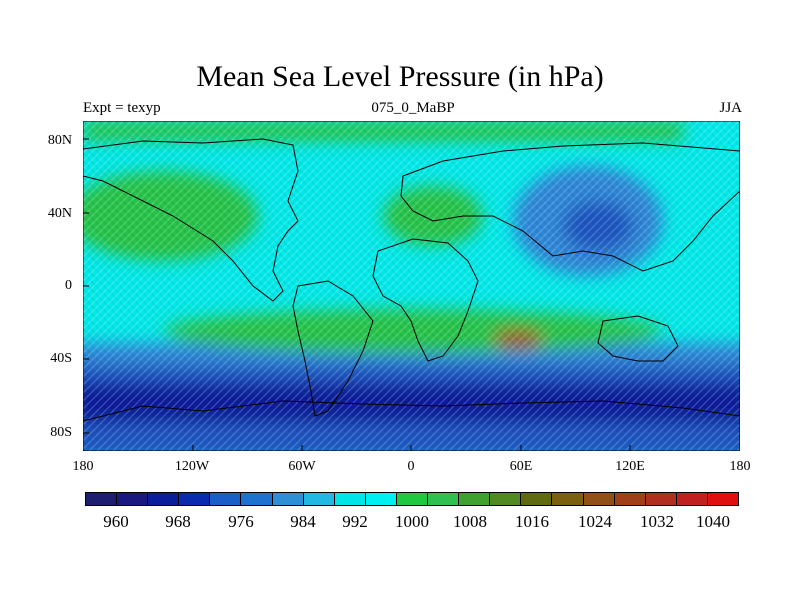  What do you see at coordinates (532, 521) in the screenshot?
I see `colorbar-label: 1016` at bounding box center [532, 521].